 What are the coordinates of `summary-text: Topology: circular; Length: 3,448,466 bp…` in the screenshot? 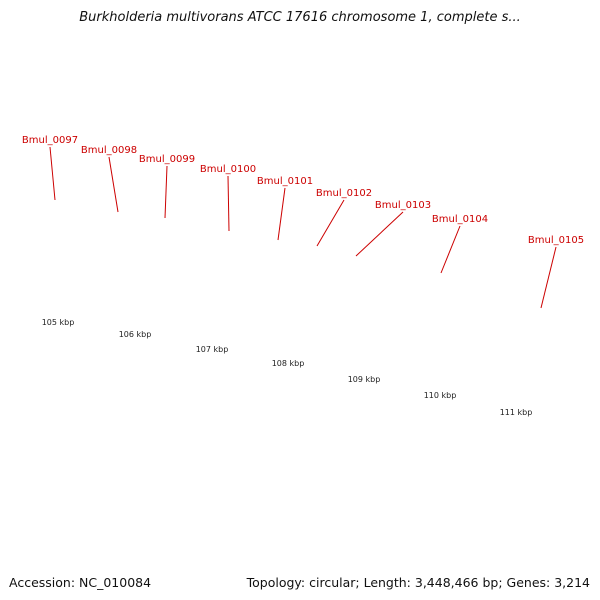 It's located at (418, 582).